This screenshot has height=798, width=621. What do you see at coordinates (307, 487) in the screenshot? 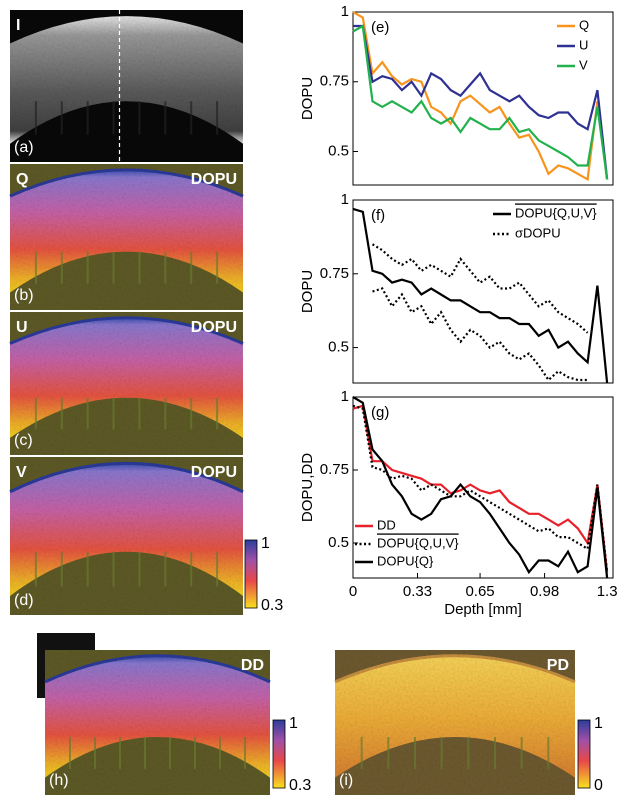
I see `y-axis-label: DOPU,DD` at bounding box center [307, 487].